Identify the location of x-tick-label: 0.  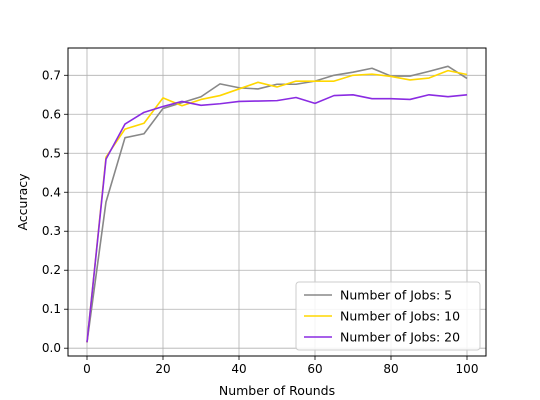
(87, 369).